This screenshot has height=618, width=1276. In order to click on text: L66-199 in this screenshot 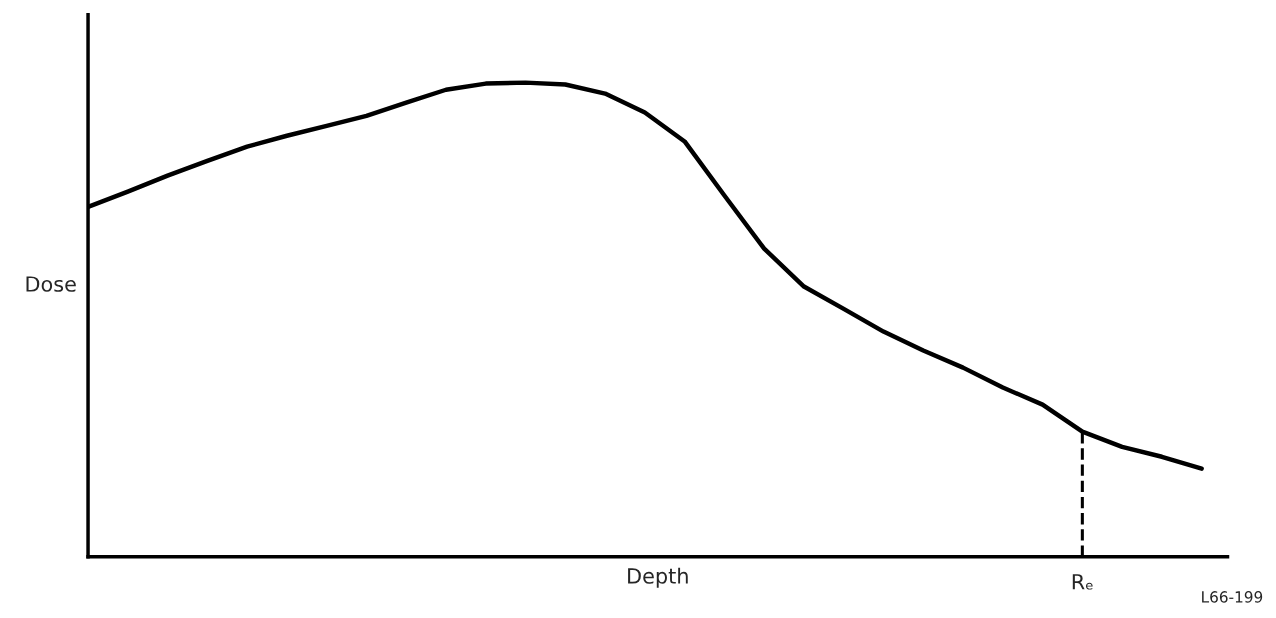, I will do `click(1232, 597)`.